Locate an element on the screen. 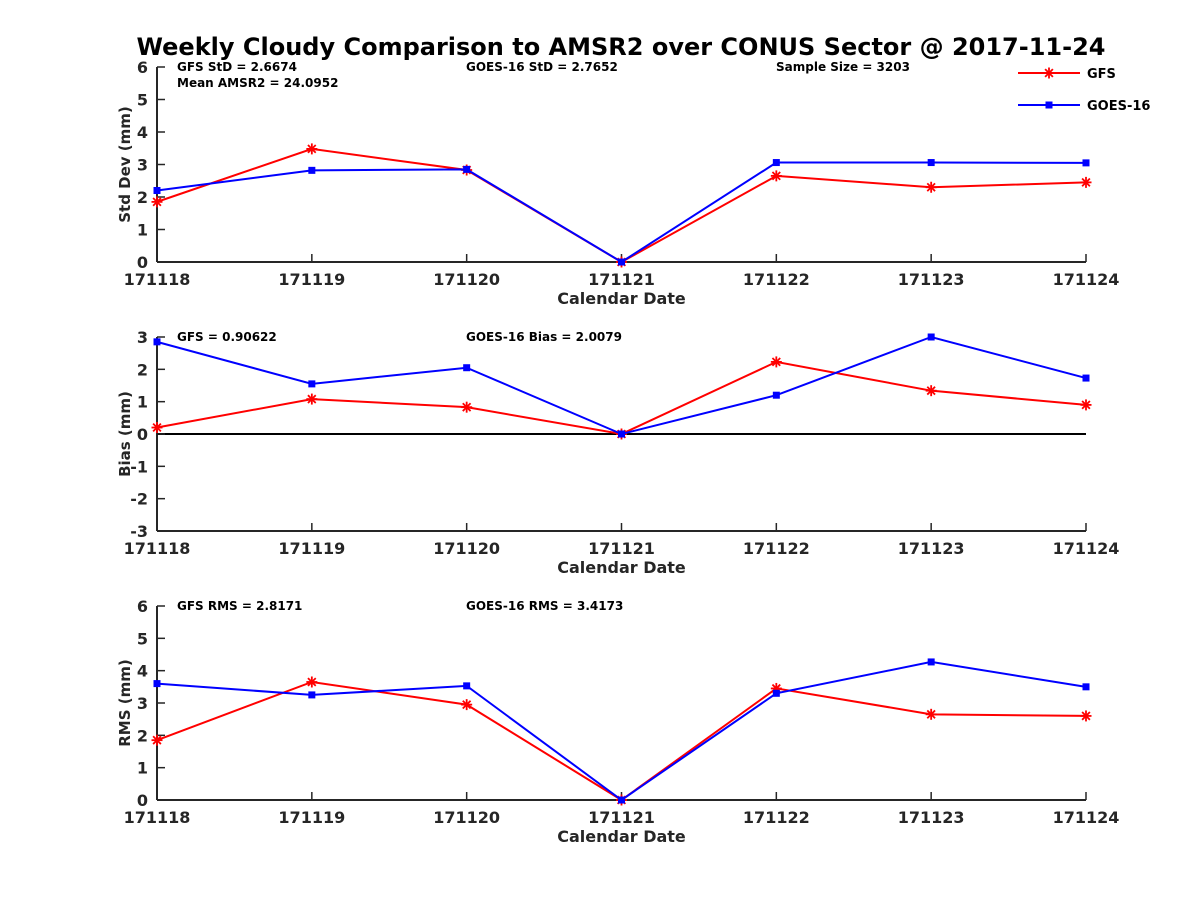  stat-annotation: GFS = 0.90622 is located at coordinates (227, 337).